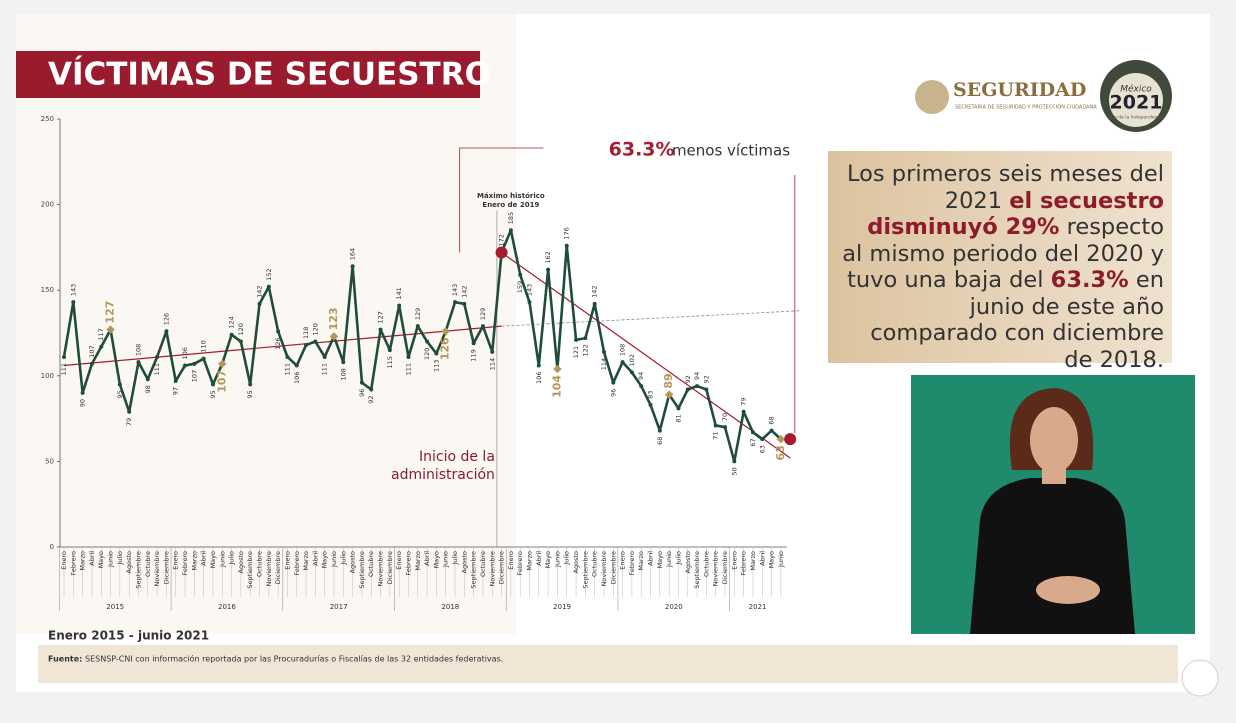 This screenshot has height=723, width=1236. Describe the element at coordinates (333, 318) in the screenshot. I see `point-label: 123` at that location.